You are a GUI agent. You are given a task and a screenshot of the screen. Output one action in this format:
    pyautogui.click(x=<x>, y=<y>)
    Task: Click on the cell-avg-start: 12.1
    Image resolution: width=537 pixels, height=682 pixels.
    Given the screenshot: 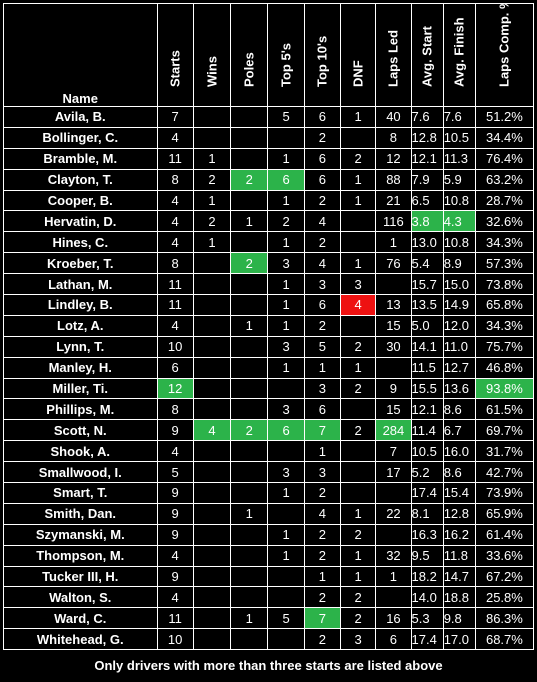 What is the action you would take?
    pyautogui.click(x=427, y=158)
    